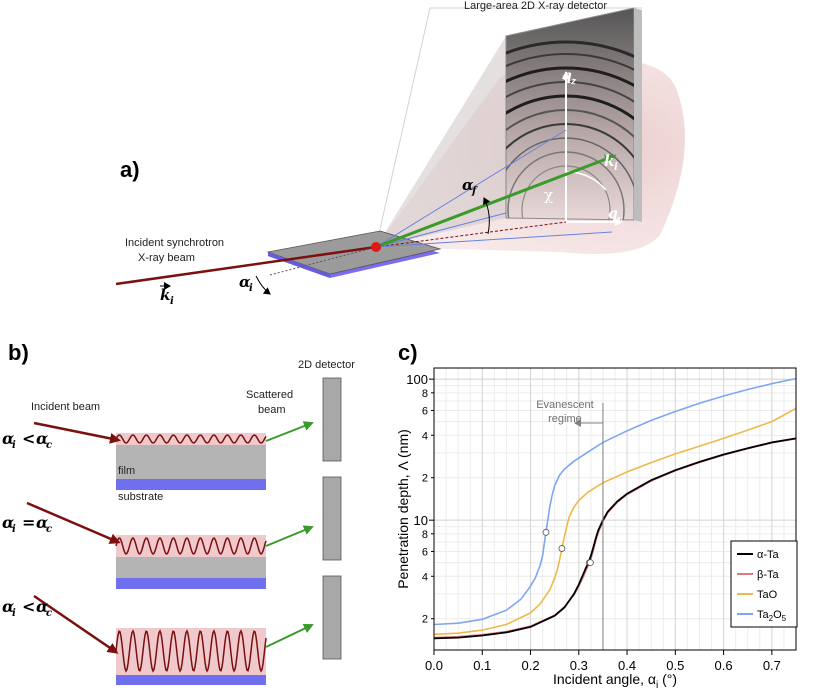  I want to click on substrate-label: substrate, so click(140, 497).